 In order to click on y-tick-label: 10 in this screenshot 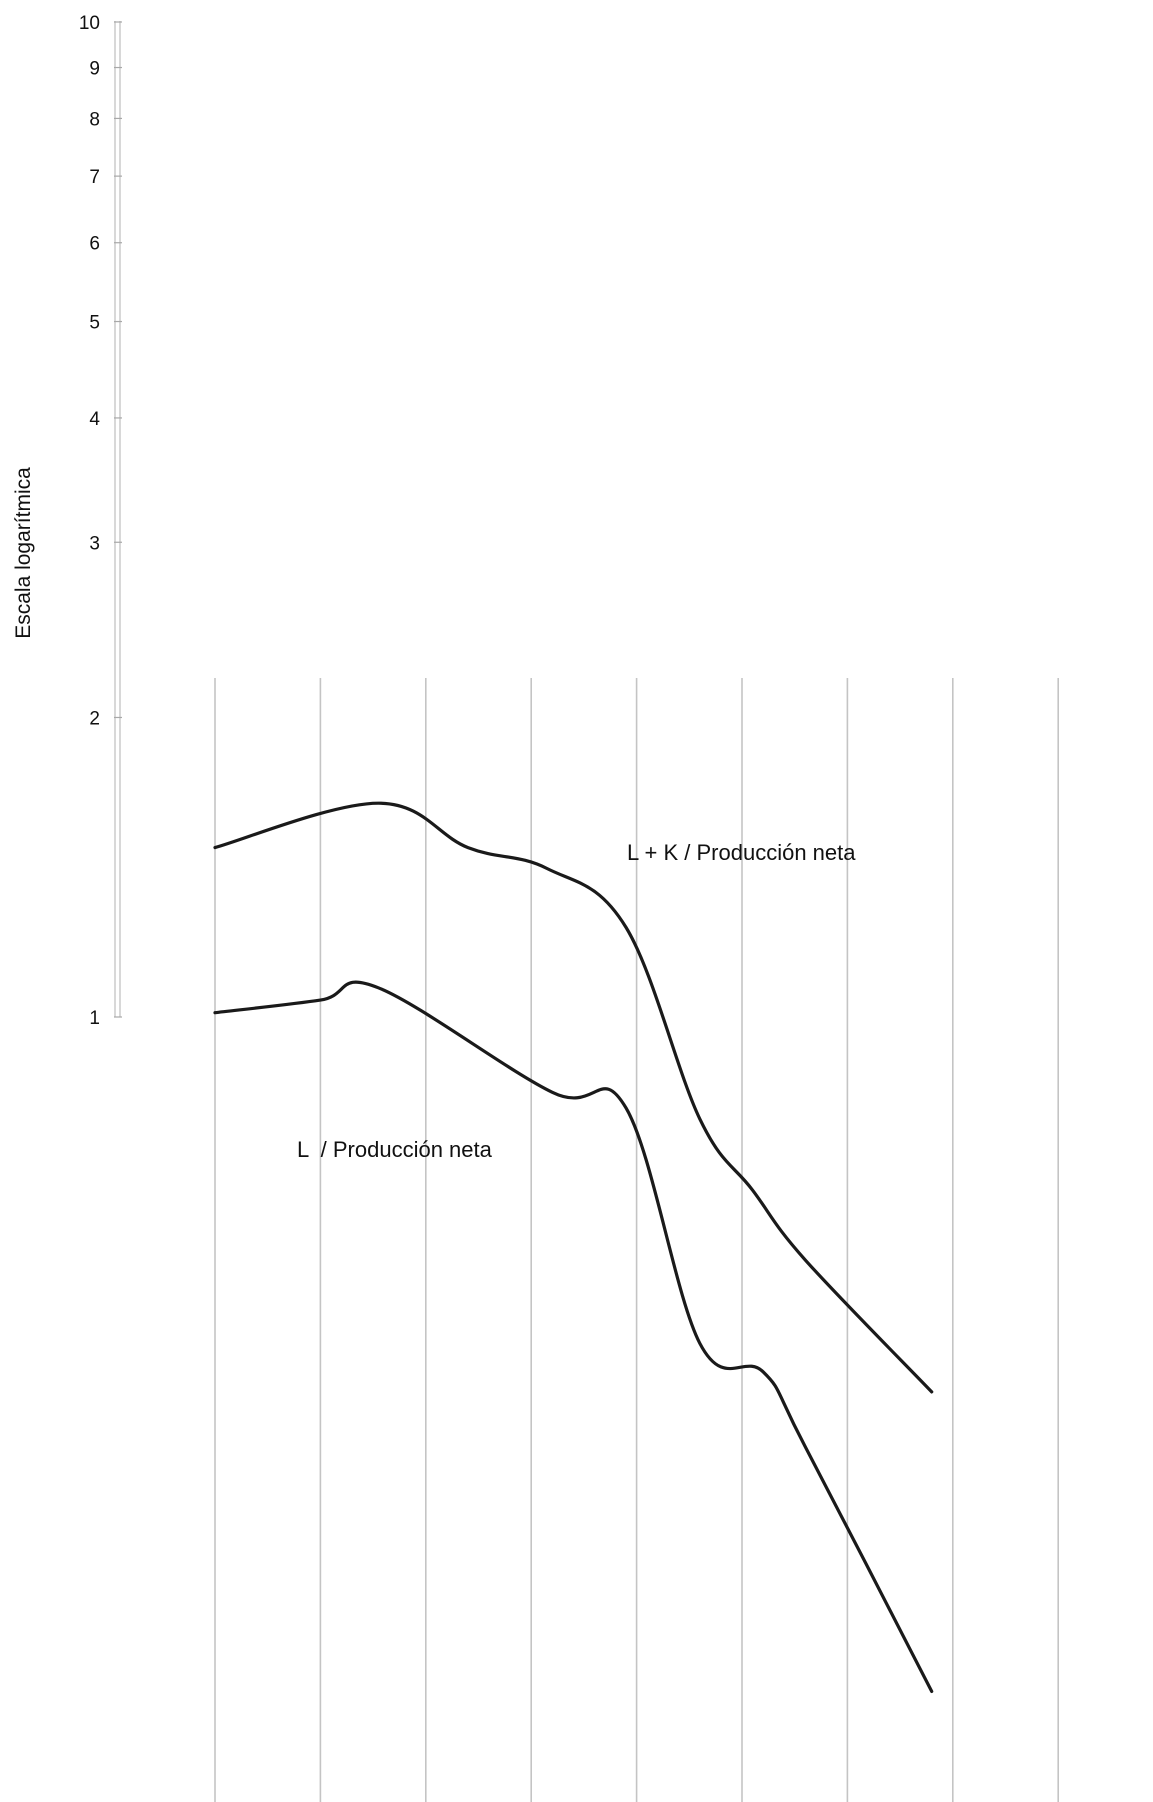, I will do `click(89, 23)`.